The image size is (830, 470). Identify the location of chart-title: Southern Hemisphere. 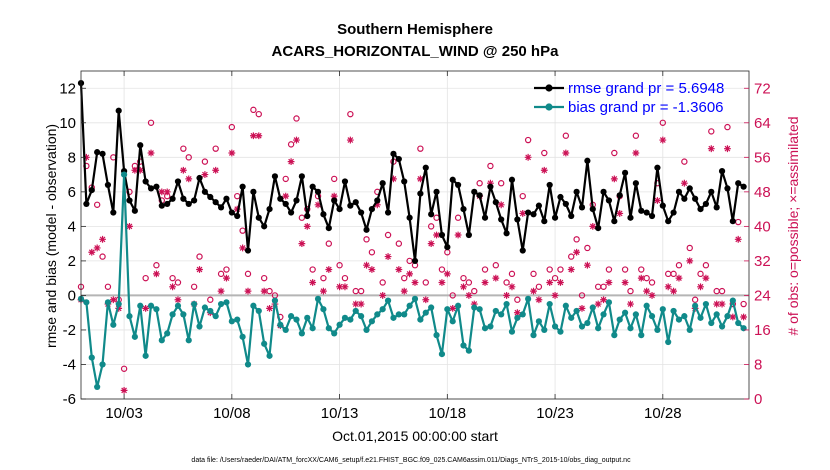
(415, 29).